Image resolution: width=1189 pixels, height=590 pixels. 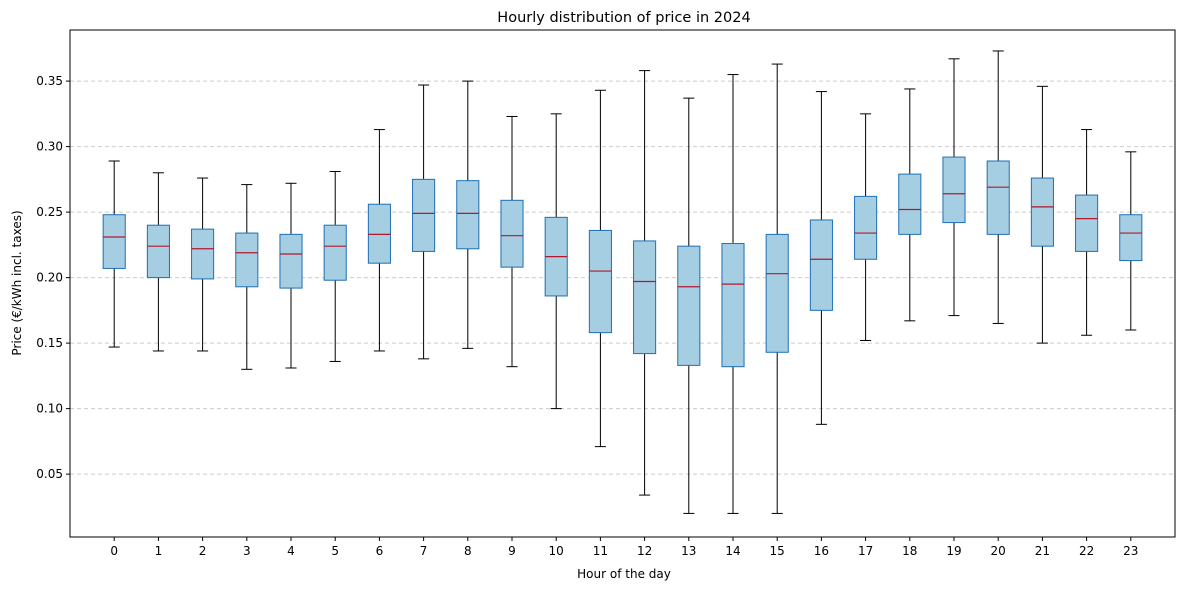 What do you see at coordinates (865, 551) in the screenshot?
I see `x-tick-label: 17` at bounding box center [865, 551].